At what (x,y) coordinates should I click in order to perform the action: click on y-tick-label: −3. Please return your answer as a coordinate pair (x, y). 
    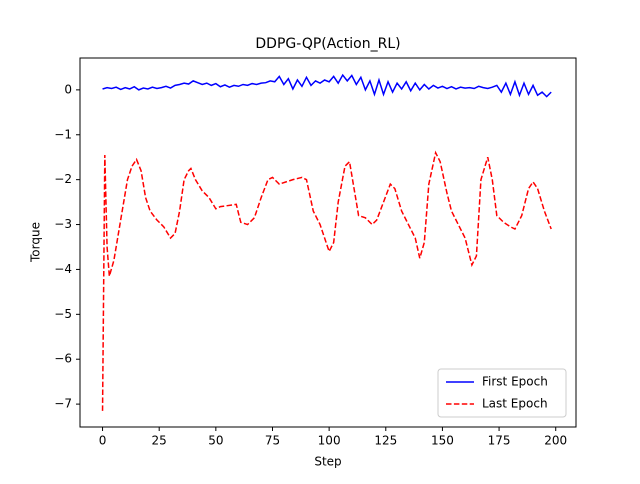
    Looking at the image, I should click on (63, 224).